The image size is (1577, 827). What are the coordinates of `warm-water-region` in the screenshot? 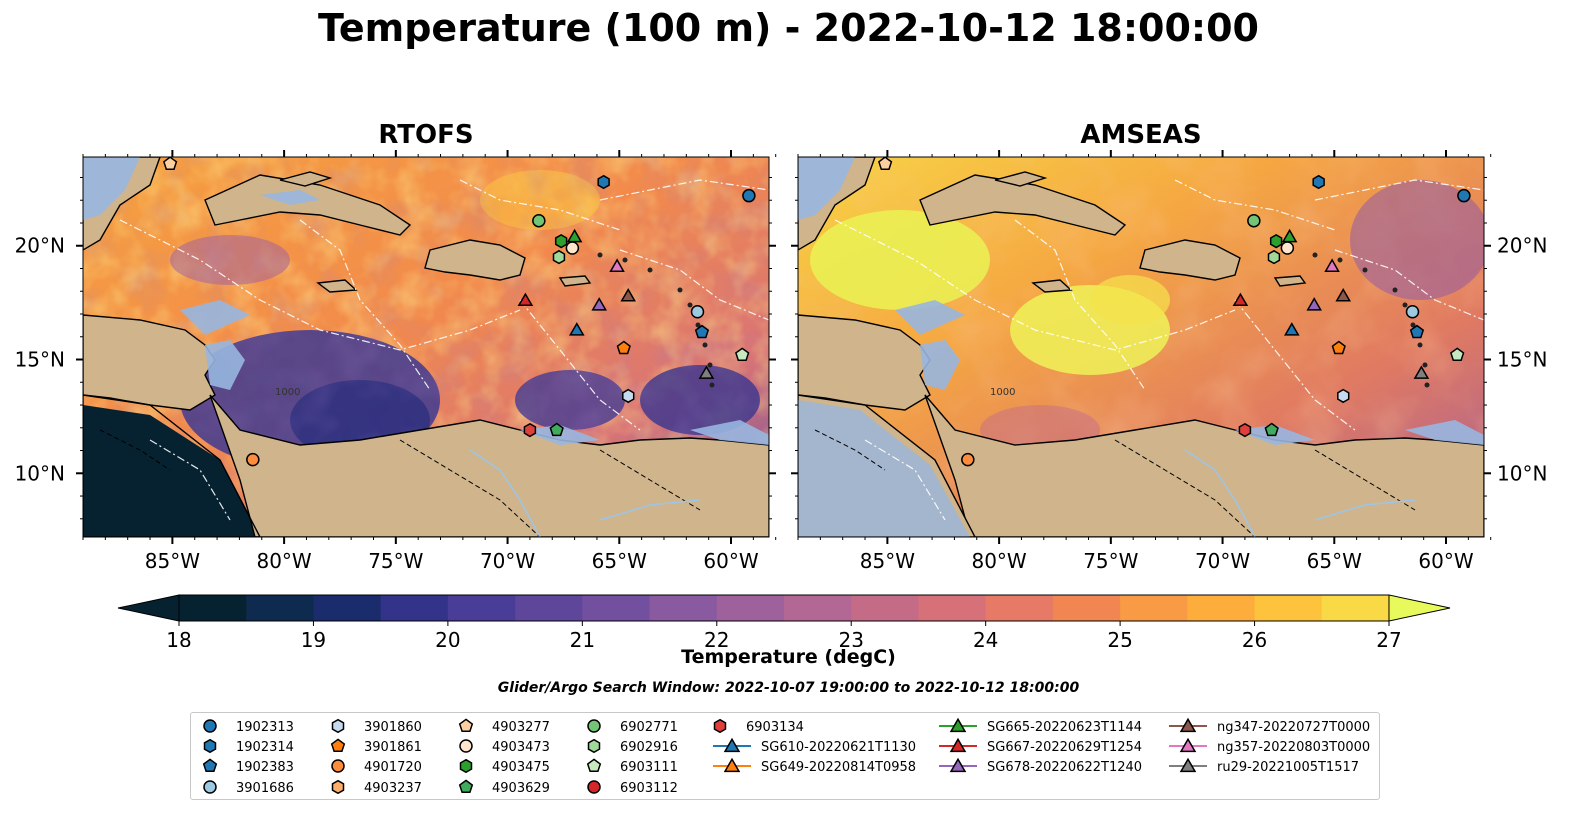 It's located at (900, 260).